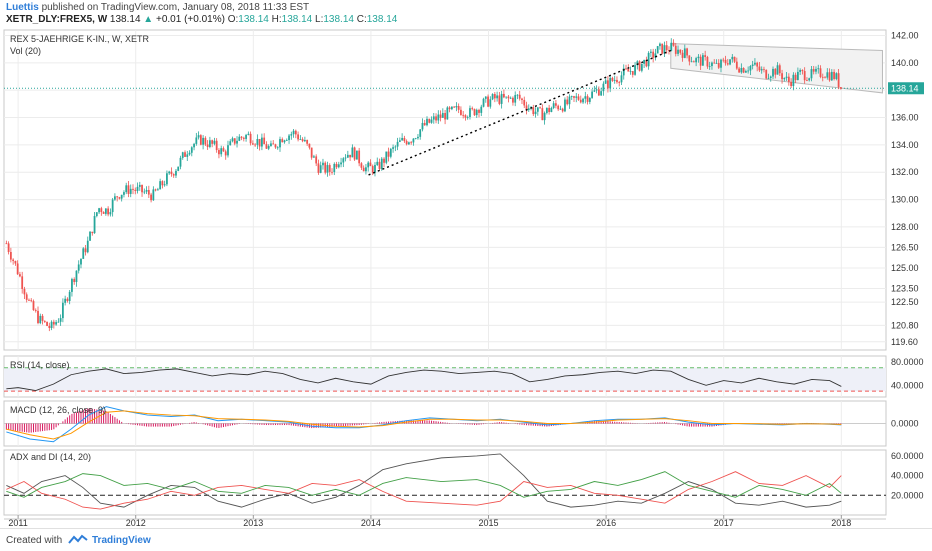 The image size is (932, 551). Describe the element at coordinates (424, 490) in the screenshot. I see `minus-di-line` at that location.